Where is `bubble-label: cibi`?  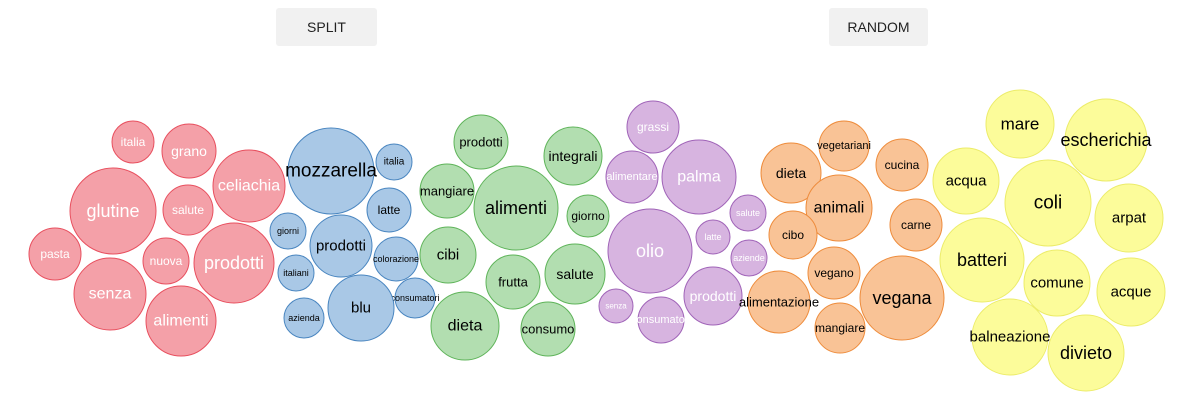
bubble-label: cibi is located at coordinates (448, 255).